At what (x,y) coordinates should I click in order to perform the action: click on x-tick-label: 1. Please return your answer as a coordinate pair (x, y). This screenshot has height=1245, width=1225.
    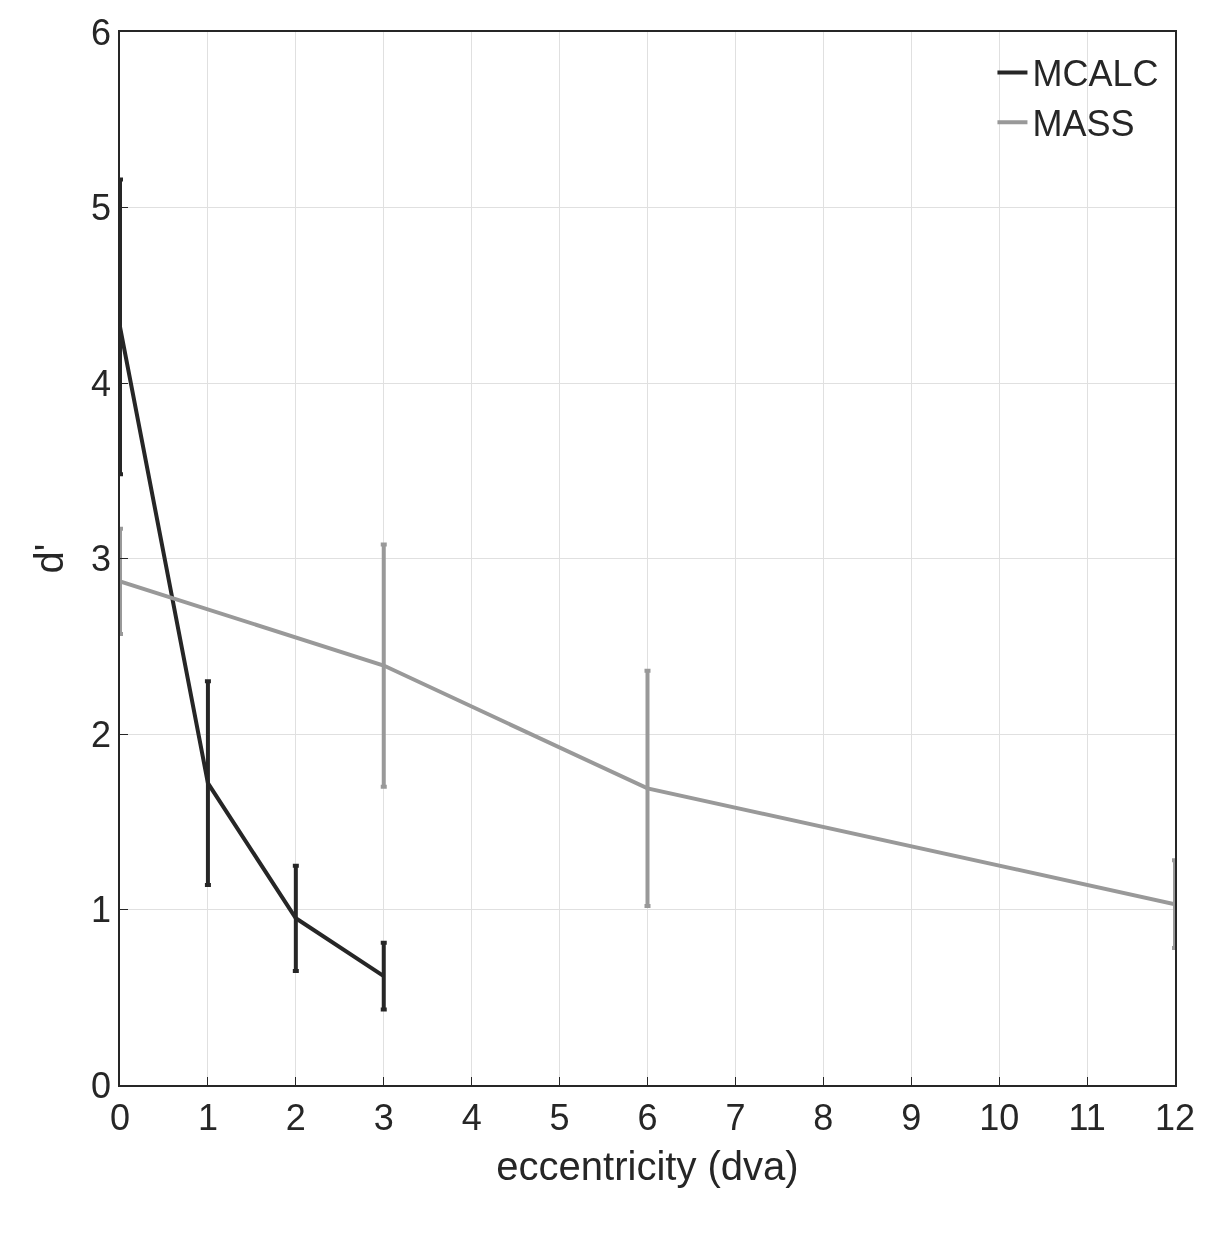
    Looking at the image, I should click on (207, 1117).